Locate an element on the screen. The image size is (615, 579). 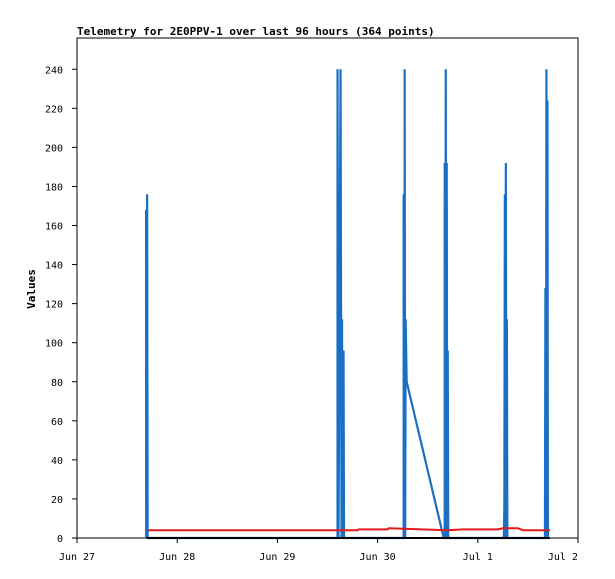
y-axis-ticks: 0 20 40 60 80 100 120 140 160 180 200 220 240 is located at coordinates (61, 305).